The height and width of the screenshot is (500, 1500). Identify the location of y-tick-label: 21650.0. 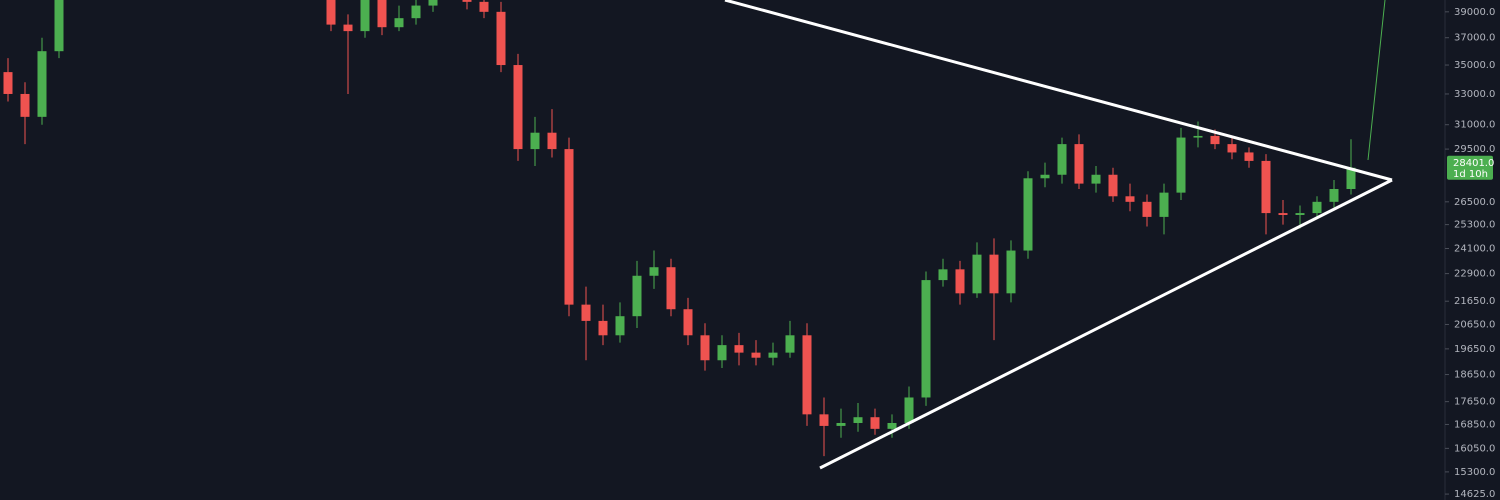
(1474, 301).